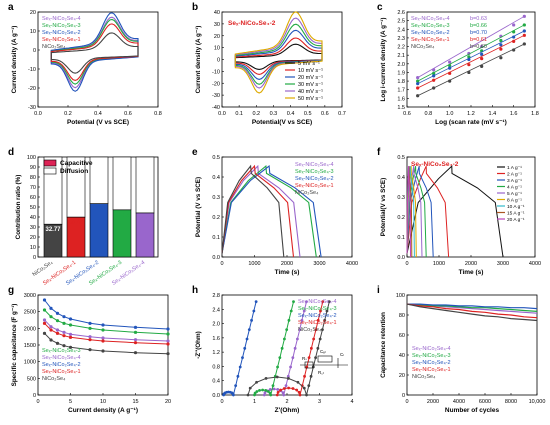 The image size is (550, 425). What do you see at coordinates (514, 168) in the screenshot?
I see `legend-entry: 1 A g⁻¹` at bounding box center [514, 168].